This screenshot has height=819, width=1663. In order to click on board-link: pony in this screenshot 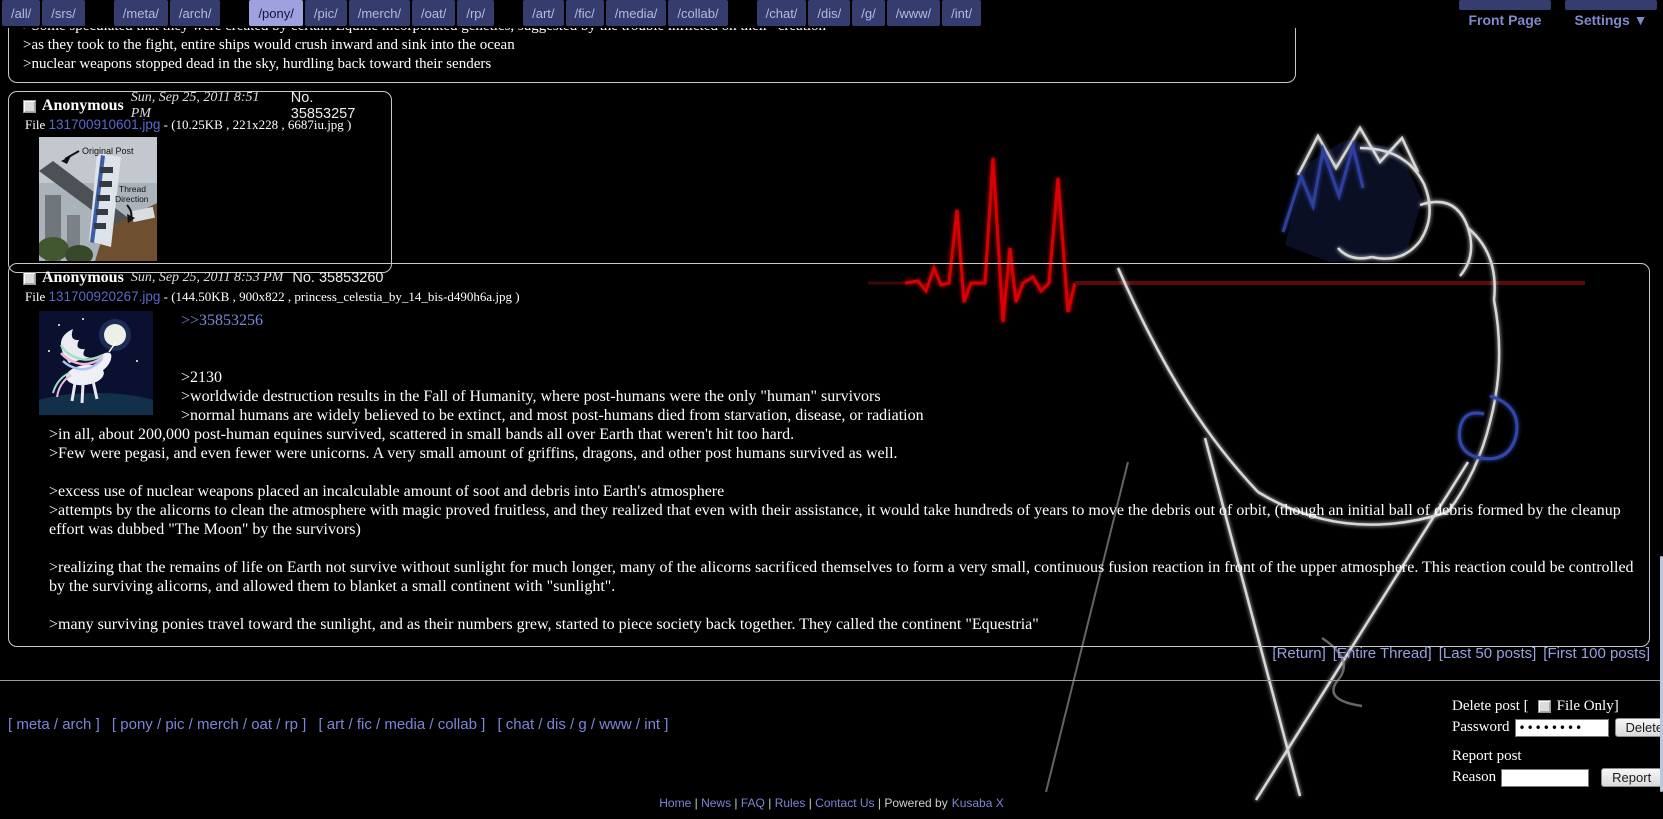, I will do `click(136, 724)`.